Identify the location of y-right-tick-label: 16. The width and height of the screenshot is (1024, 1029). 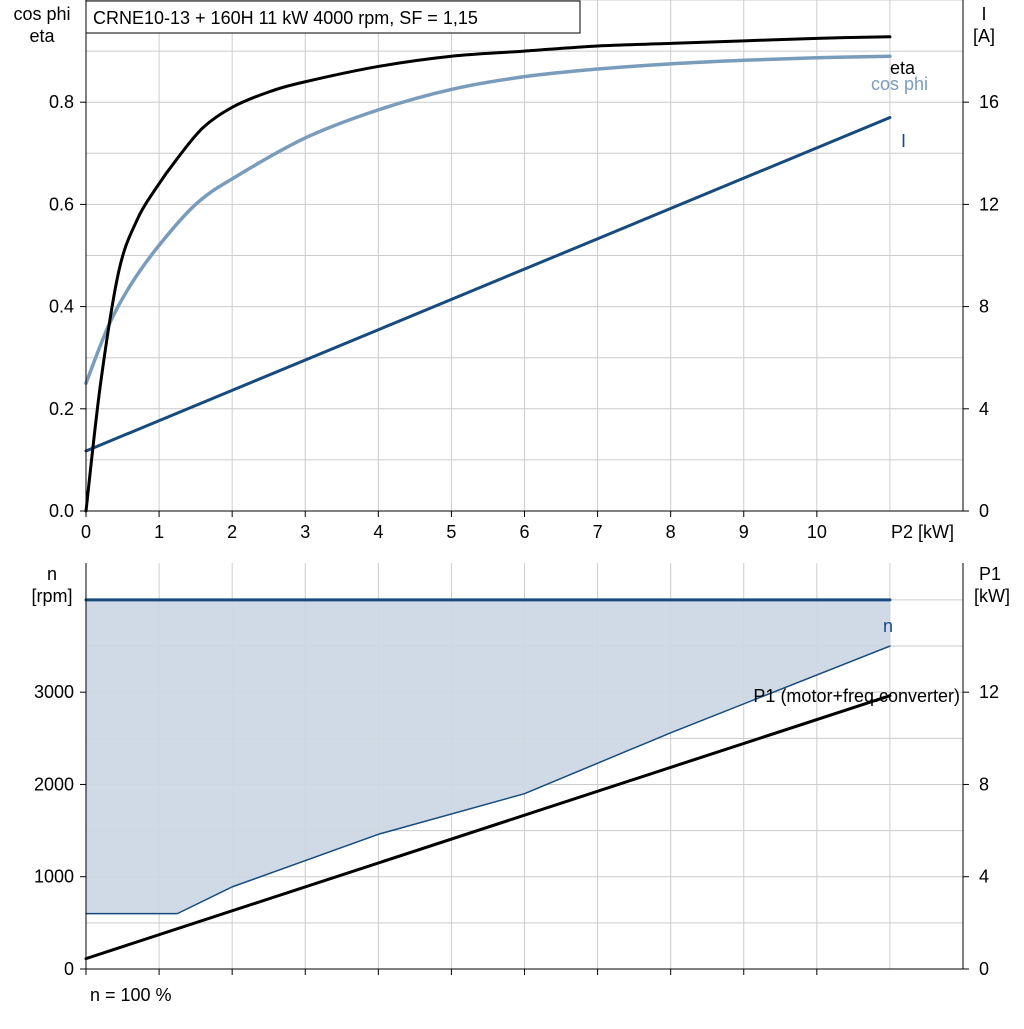
(989, 102).